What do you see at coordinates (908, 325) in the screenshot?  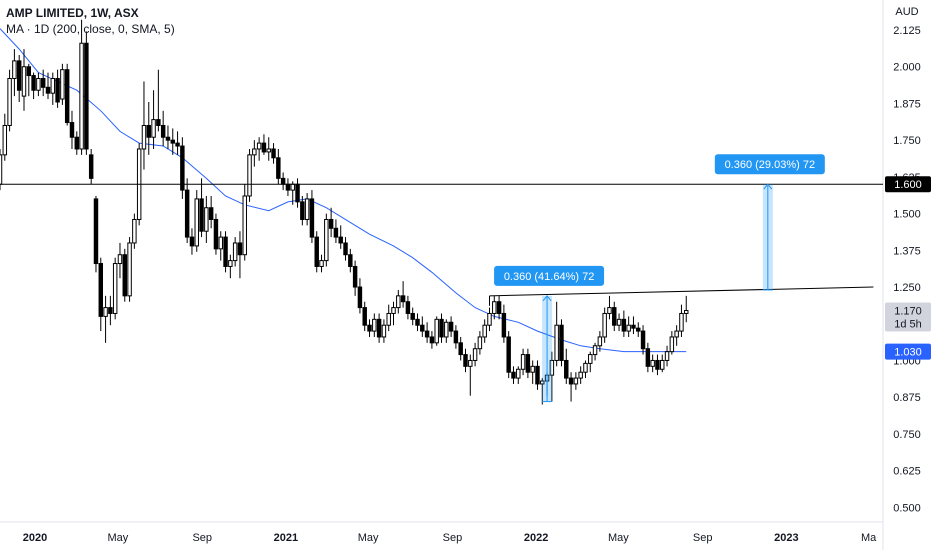 I see `last-price-badge-text: 1d 5h` at bounding box center [908, 325].